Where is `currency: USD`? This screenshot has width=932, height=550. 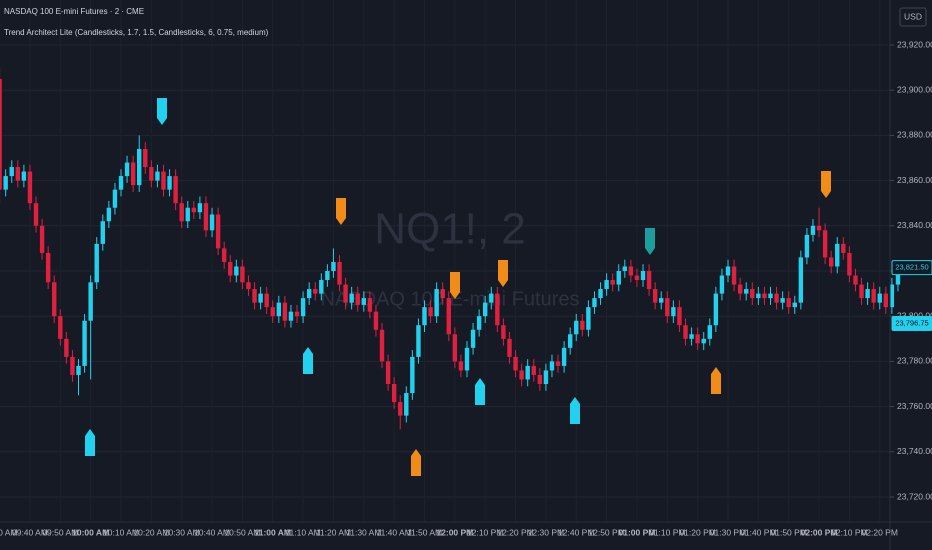
currency: USD is located at coordinates (913, 16).